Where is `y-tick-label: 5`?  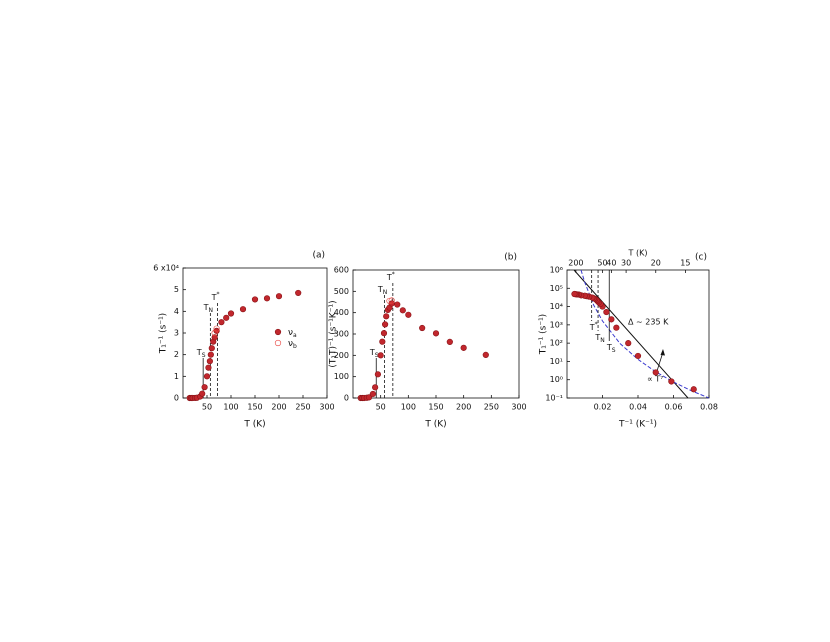
y-tick-label: 5 is located at coordinates (176, 289).